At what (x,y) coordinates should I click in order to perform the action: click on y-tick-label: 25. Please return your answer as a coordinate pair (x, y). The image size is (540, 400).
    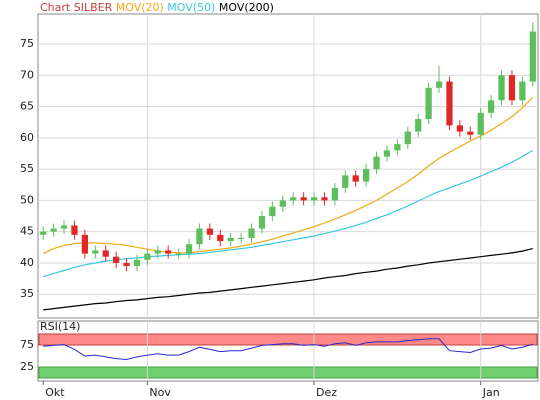
    Looking at the image, I should click on (27, 366).